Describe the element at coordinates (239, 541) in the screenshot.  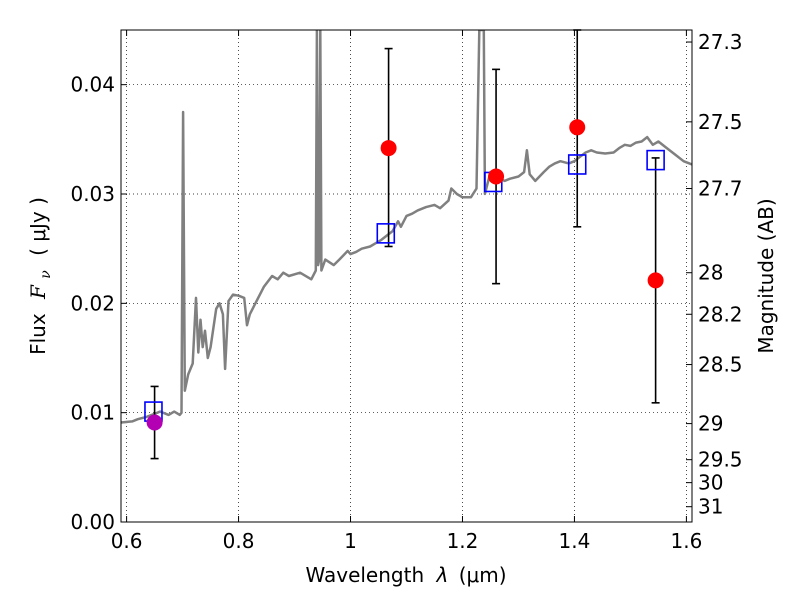
I see `x-tick-label: 0.8` at that location.